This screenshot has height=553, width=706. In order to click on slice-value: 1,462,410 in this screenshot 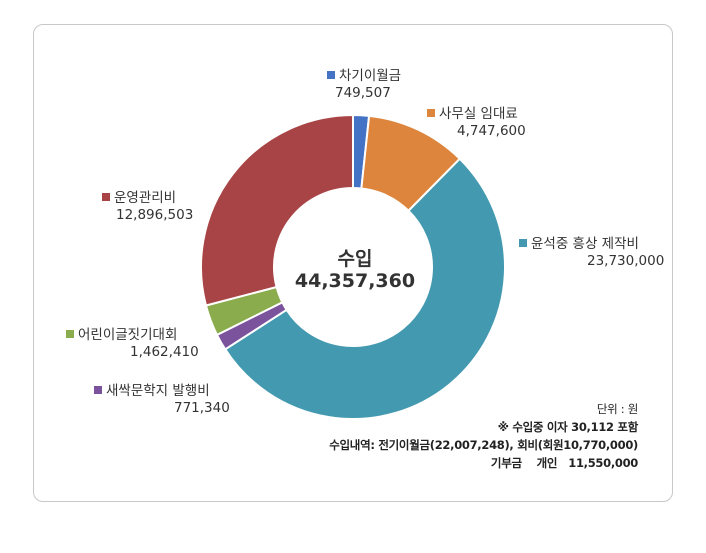, I will do `click(164, 352)`.